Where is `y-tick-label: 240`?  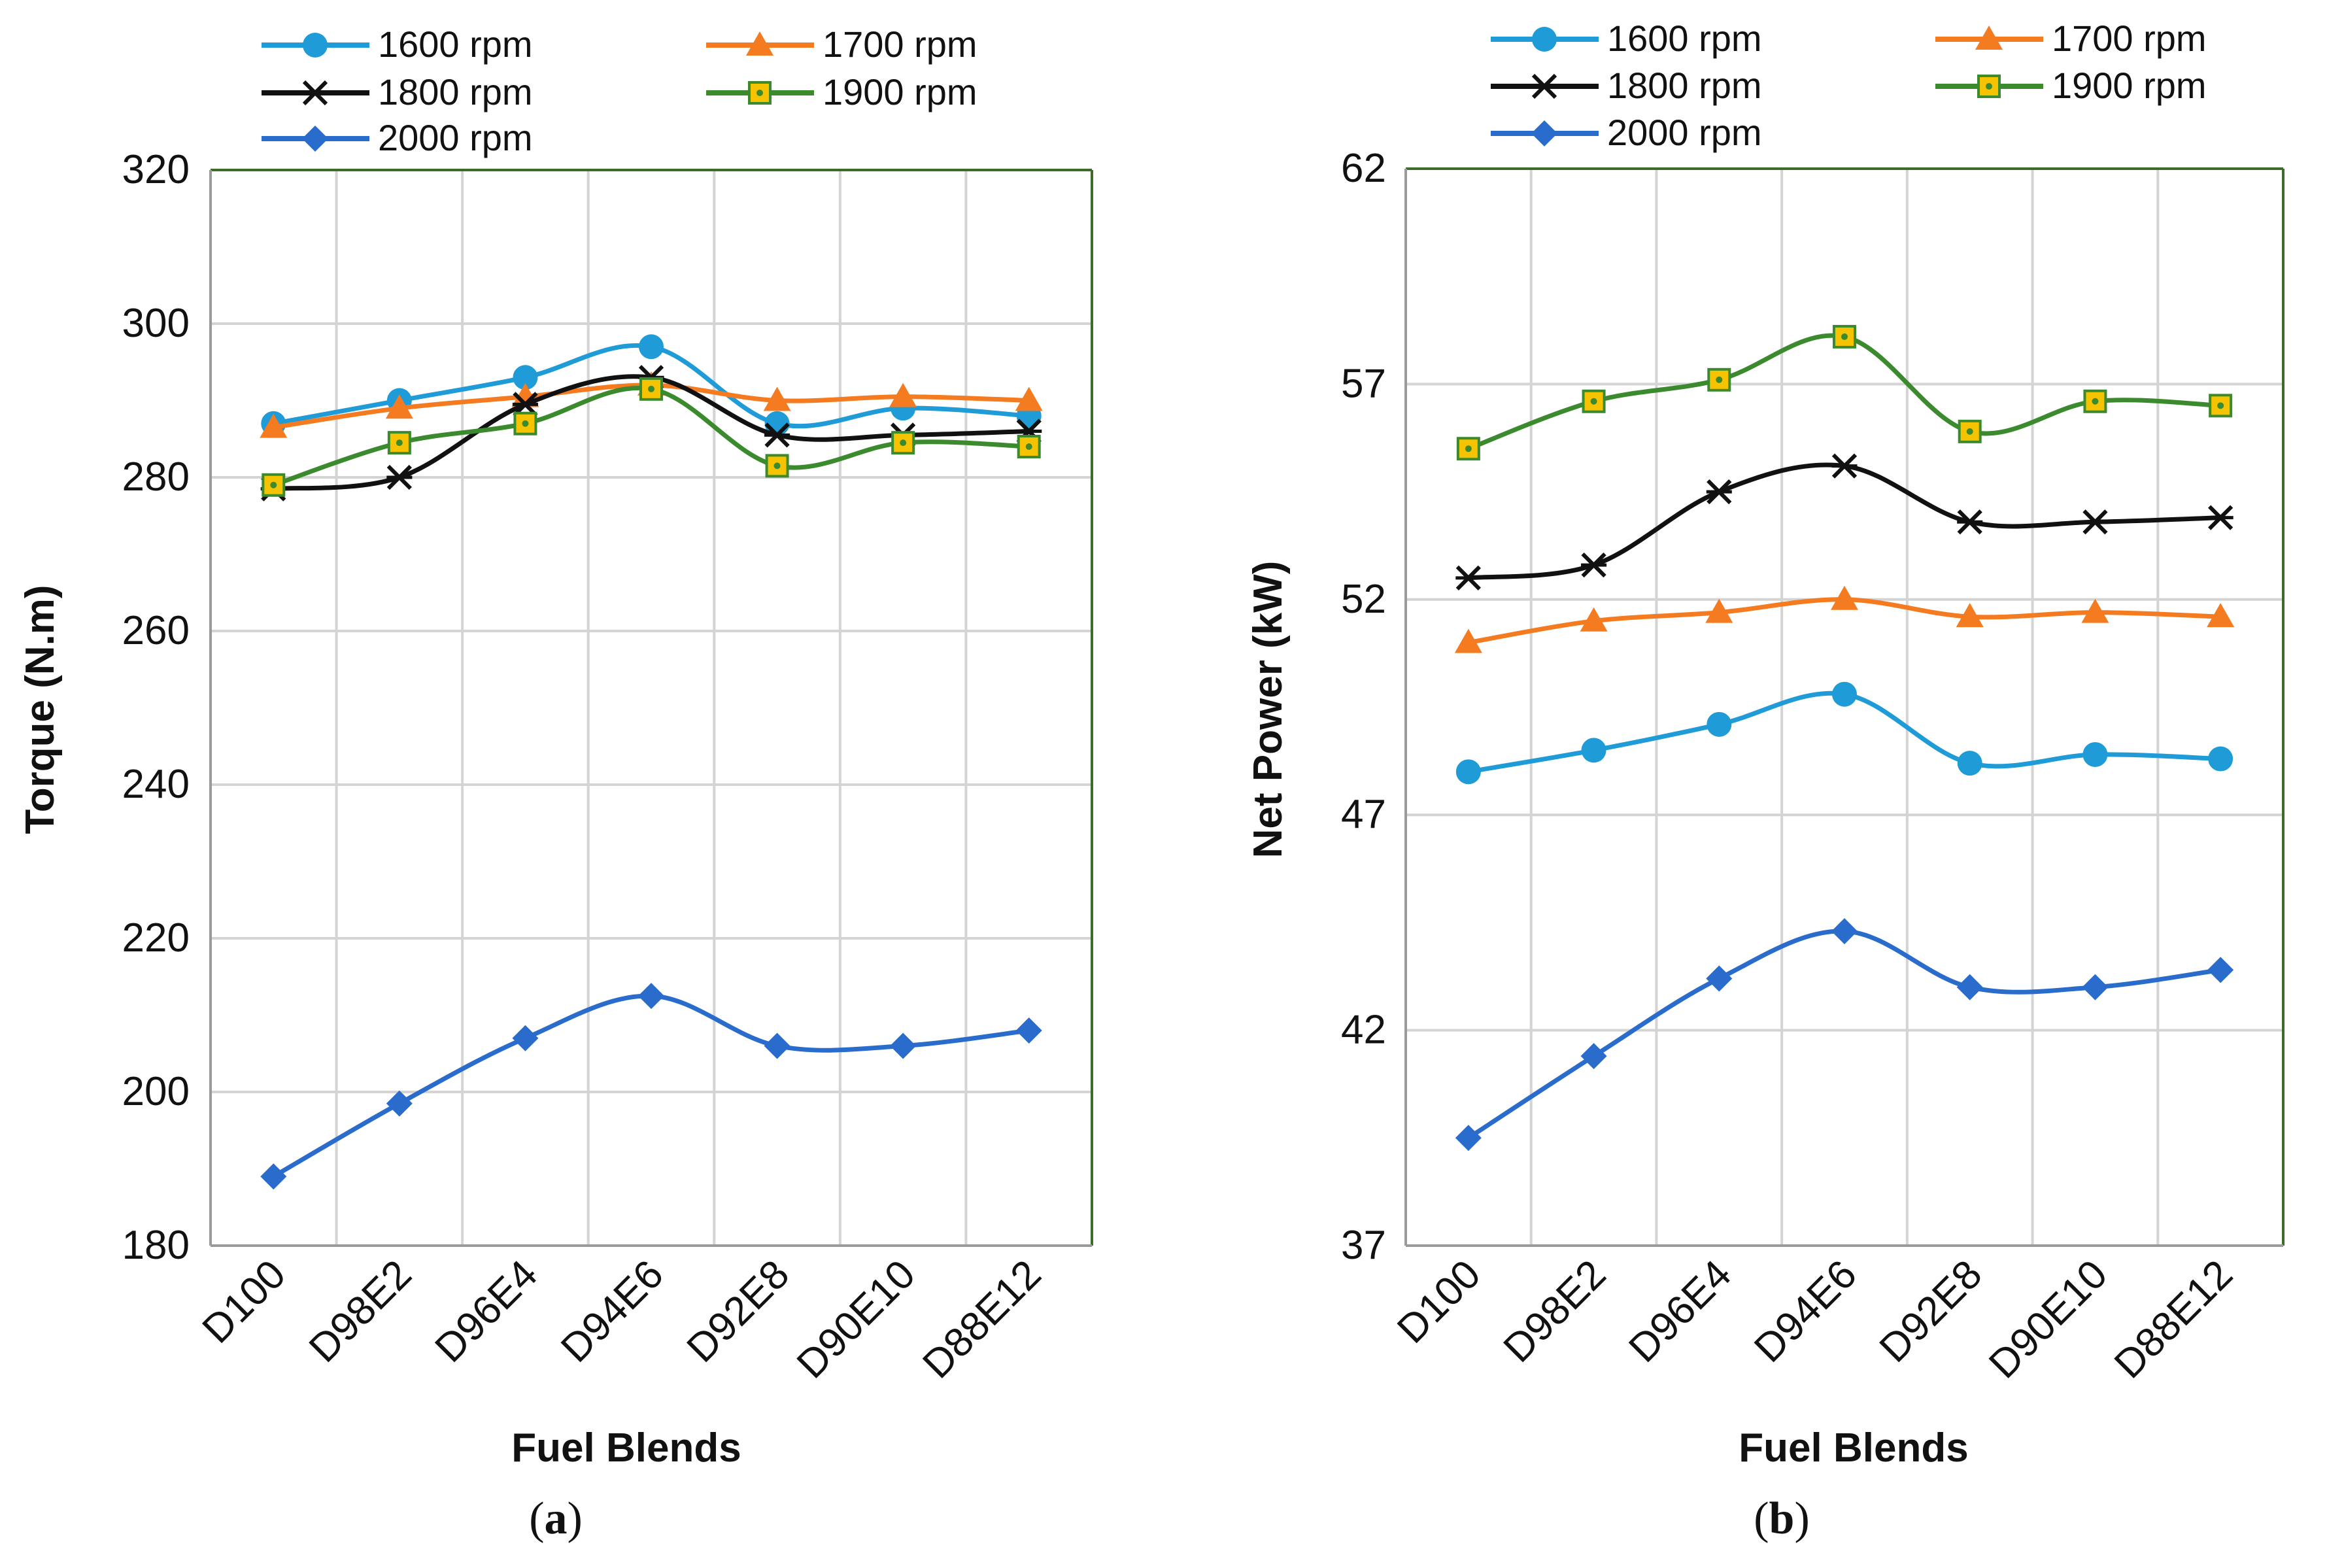
y-tick-label: 240 is located at coordinates (156, 784).